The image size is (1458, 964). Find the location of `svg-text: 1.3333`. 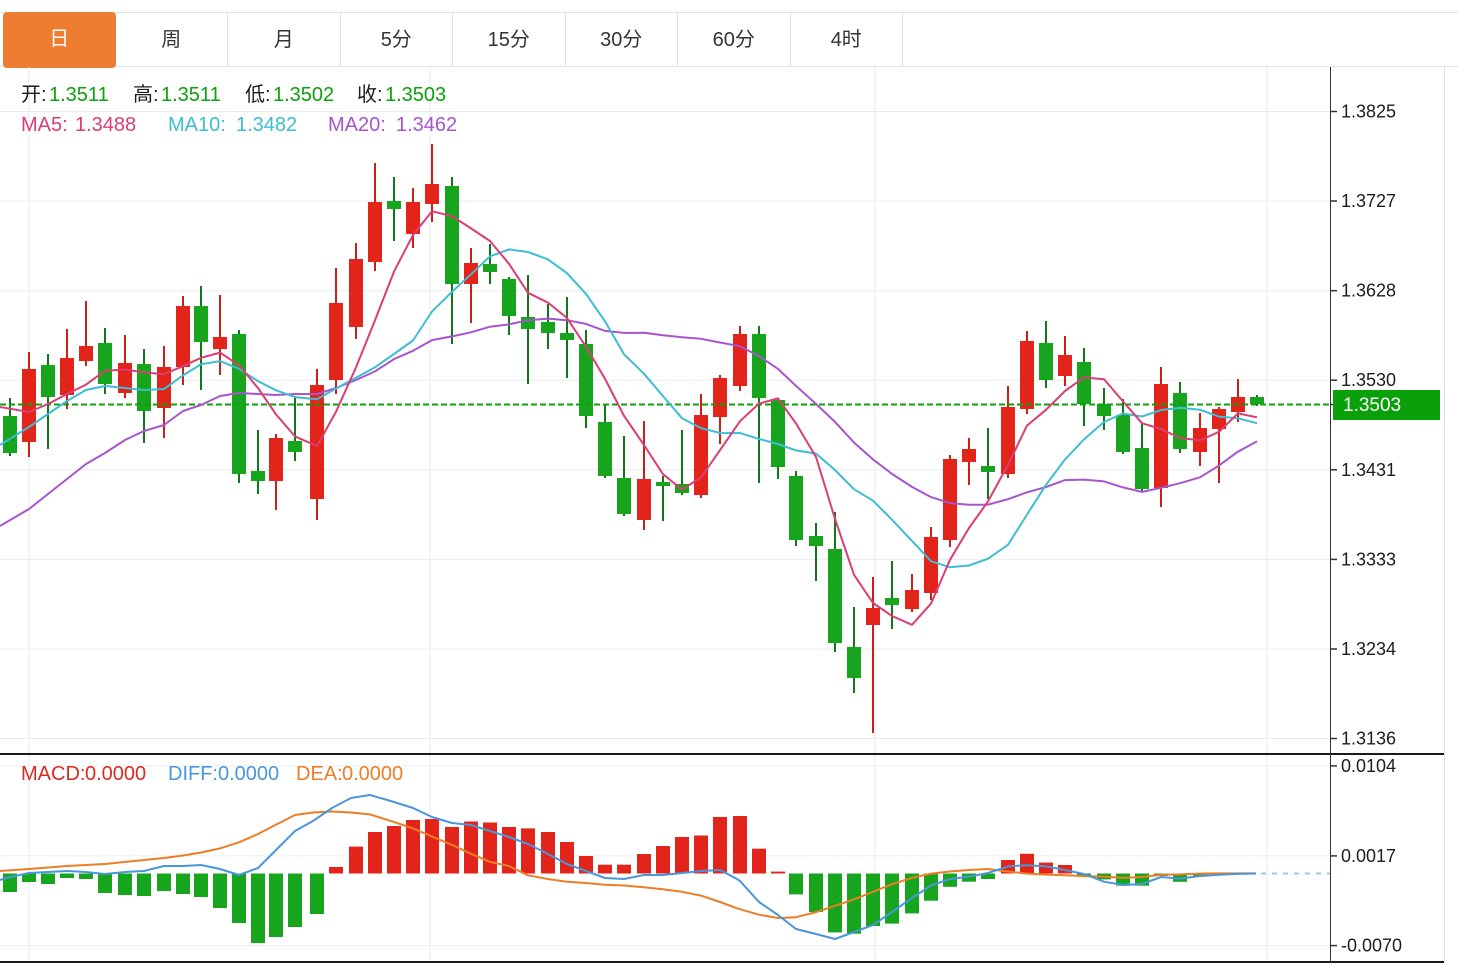

svg-text: 1.3333 is located at coordinates (1368, 559).